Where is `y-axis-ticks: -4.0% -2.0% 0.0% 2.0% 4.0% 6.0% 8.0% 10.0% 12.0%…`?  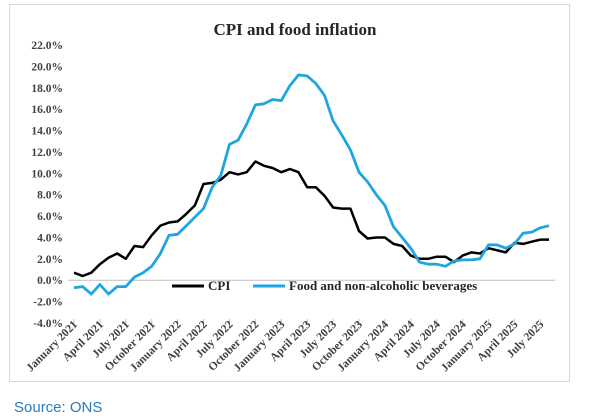
y-axis-ticks: -4.0% -2.0% 0.0% 2.0% 4.0% 6.0% 8.0% 10.0% 12.0%… is located at coordinates (47, 185).